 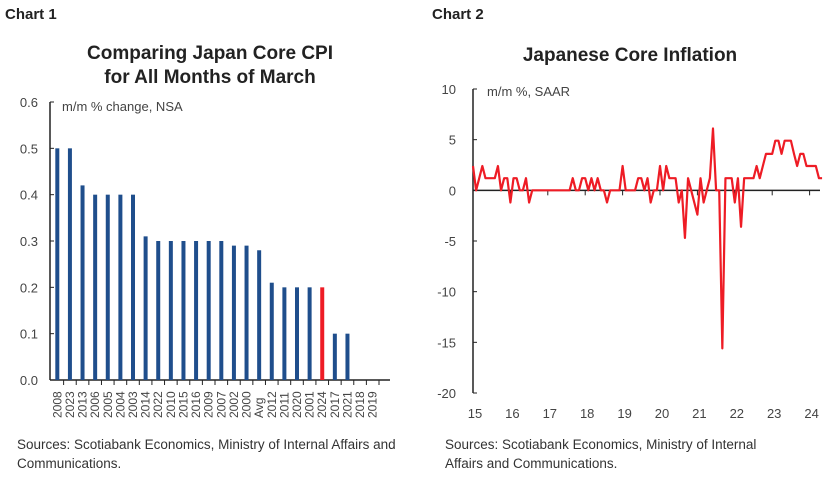 What do you see at coordinates (335, 404) in the screenshot?
I see `x-tick-label: 2017` at bounding box center [335, 404].